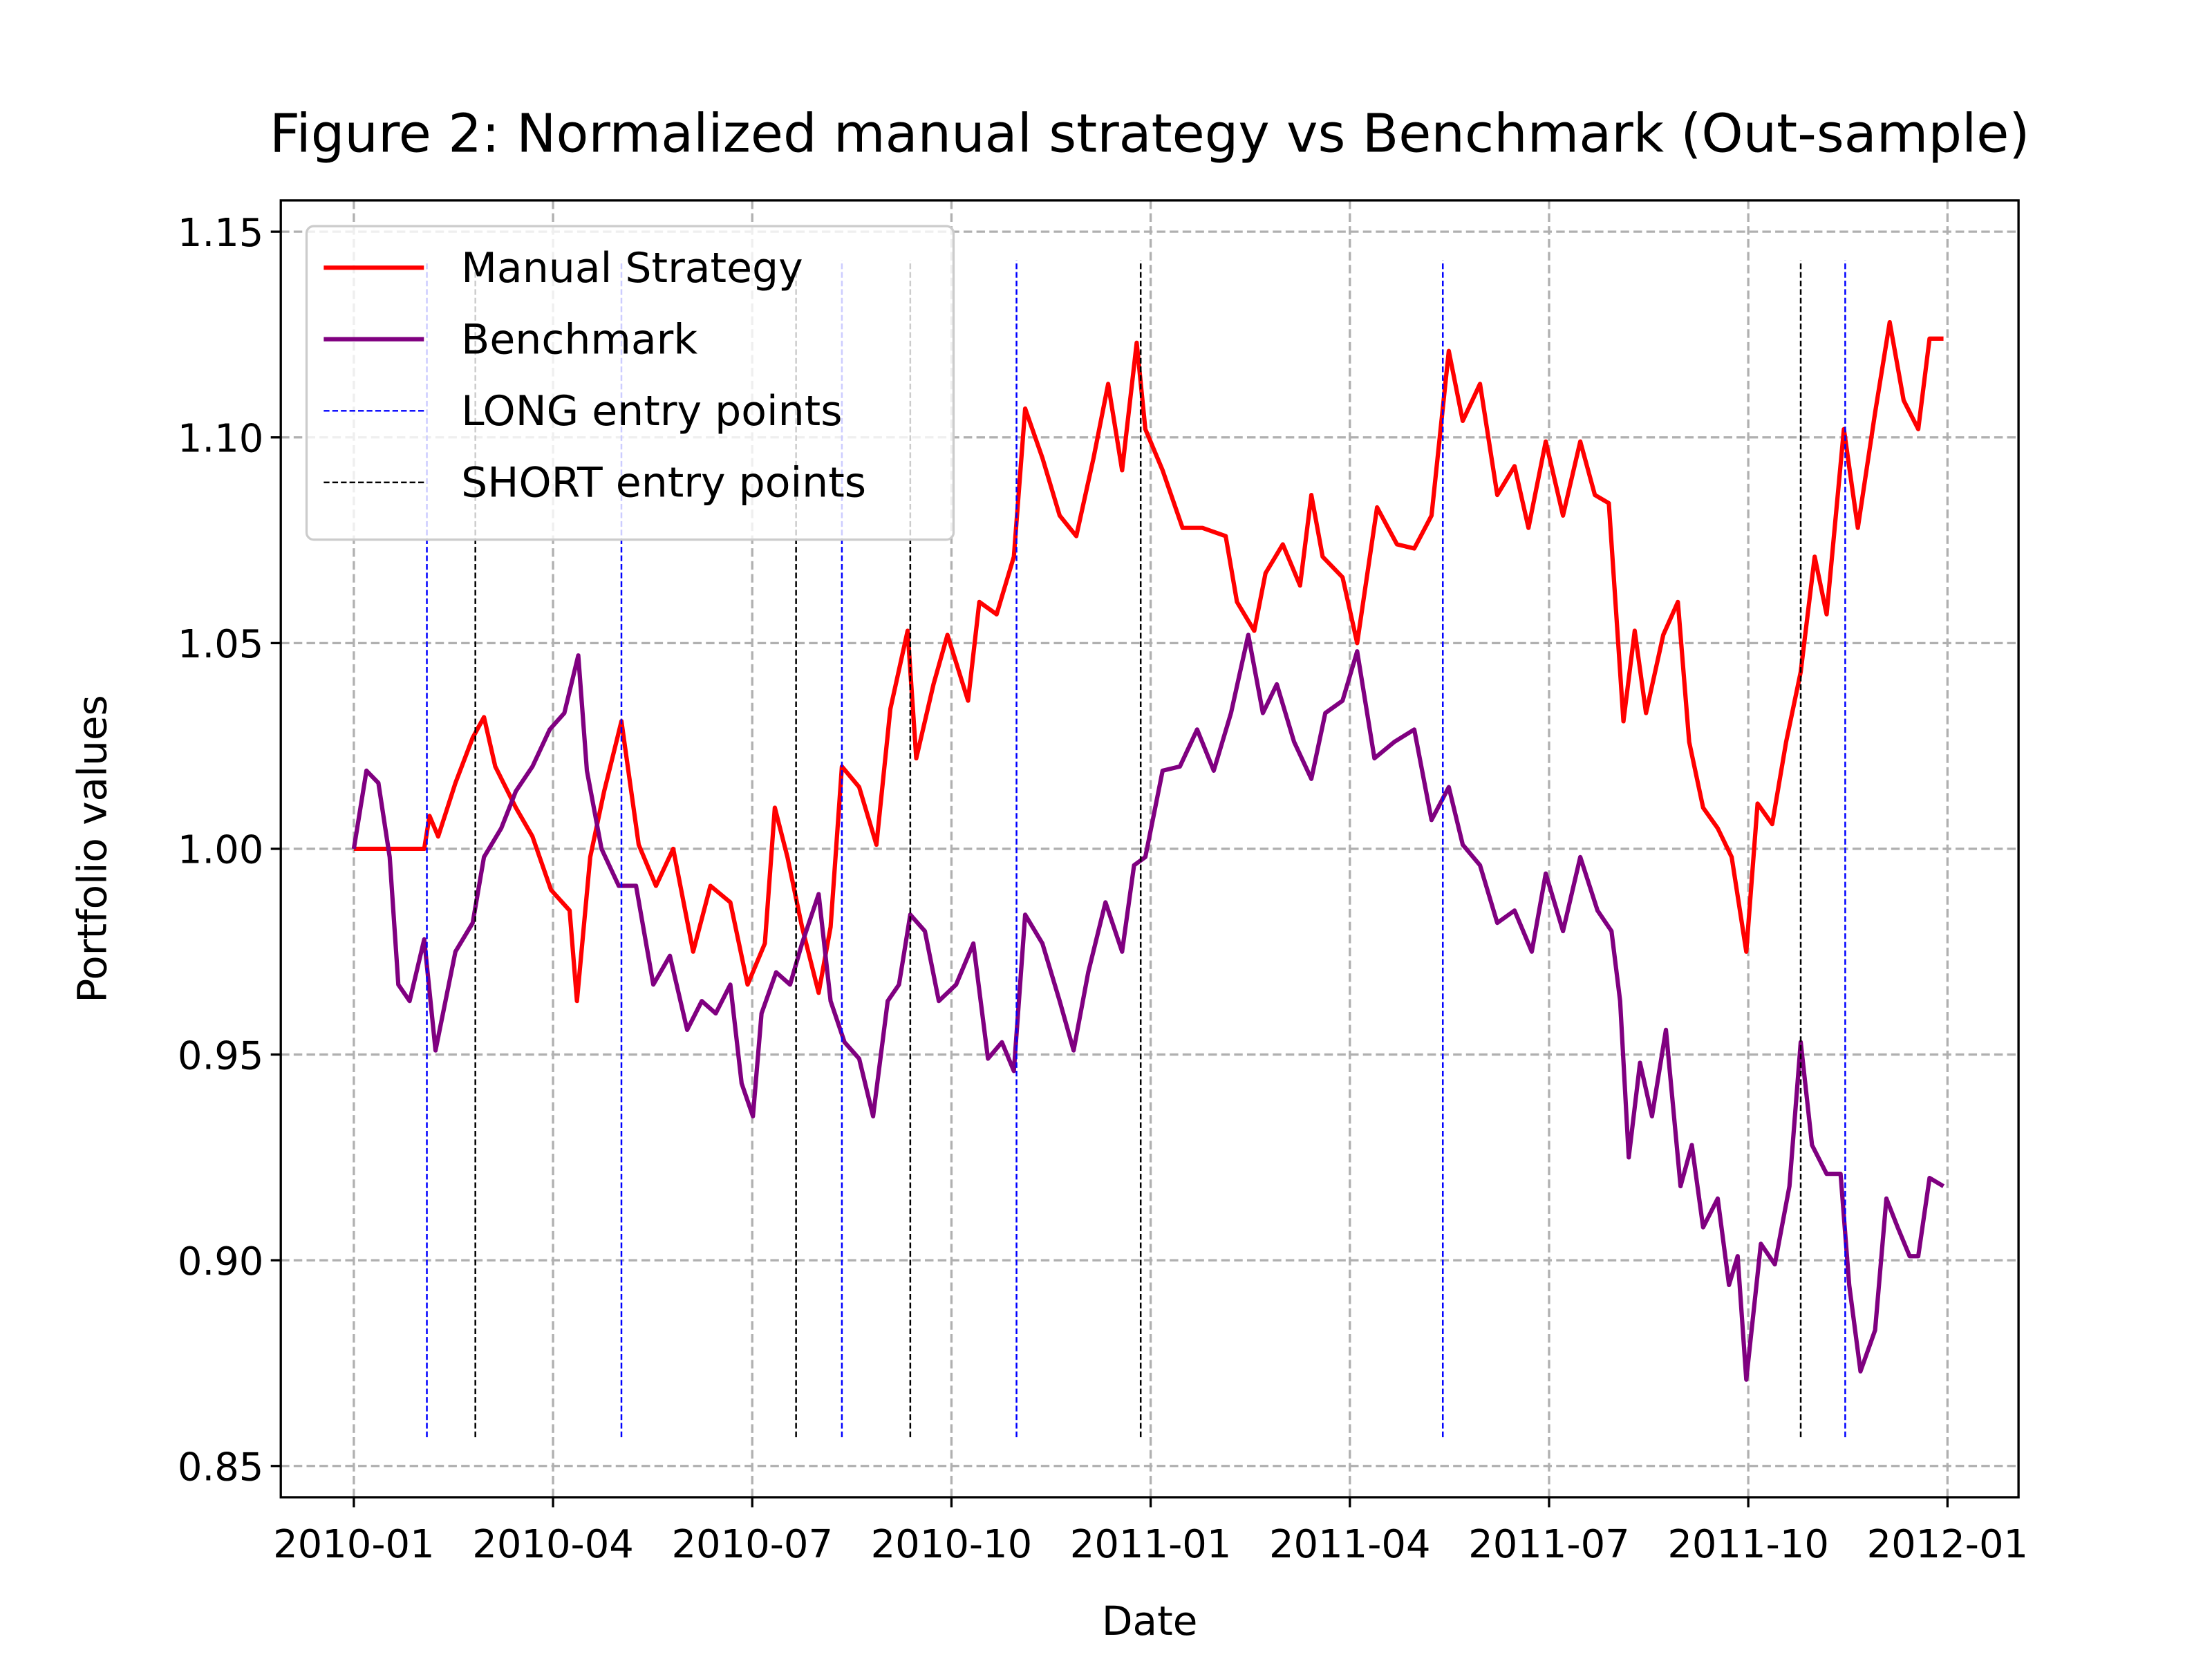 The image size is (2212, 1659). I want to click on x-tick-label: 2010-07, so click(752, 1544).